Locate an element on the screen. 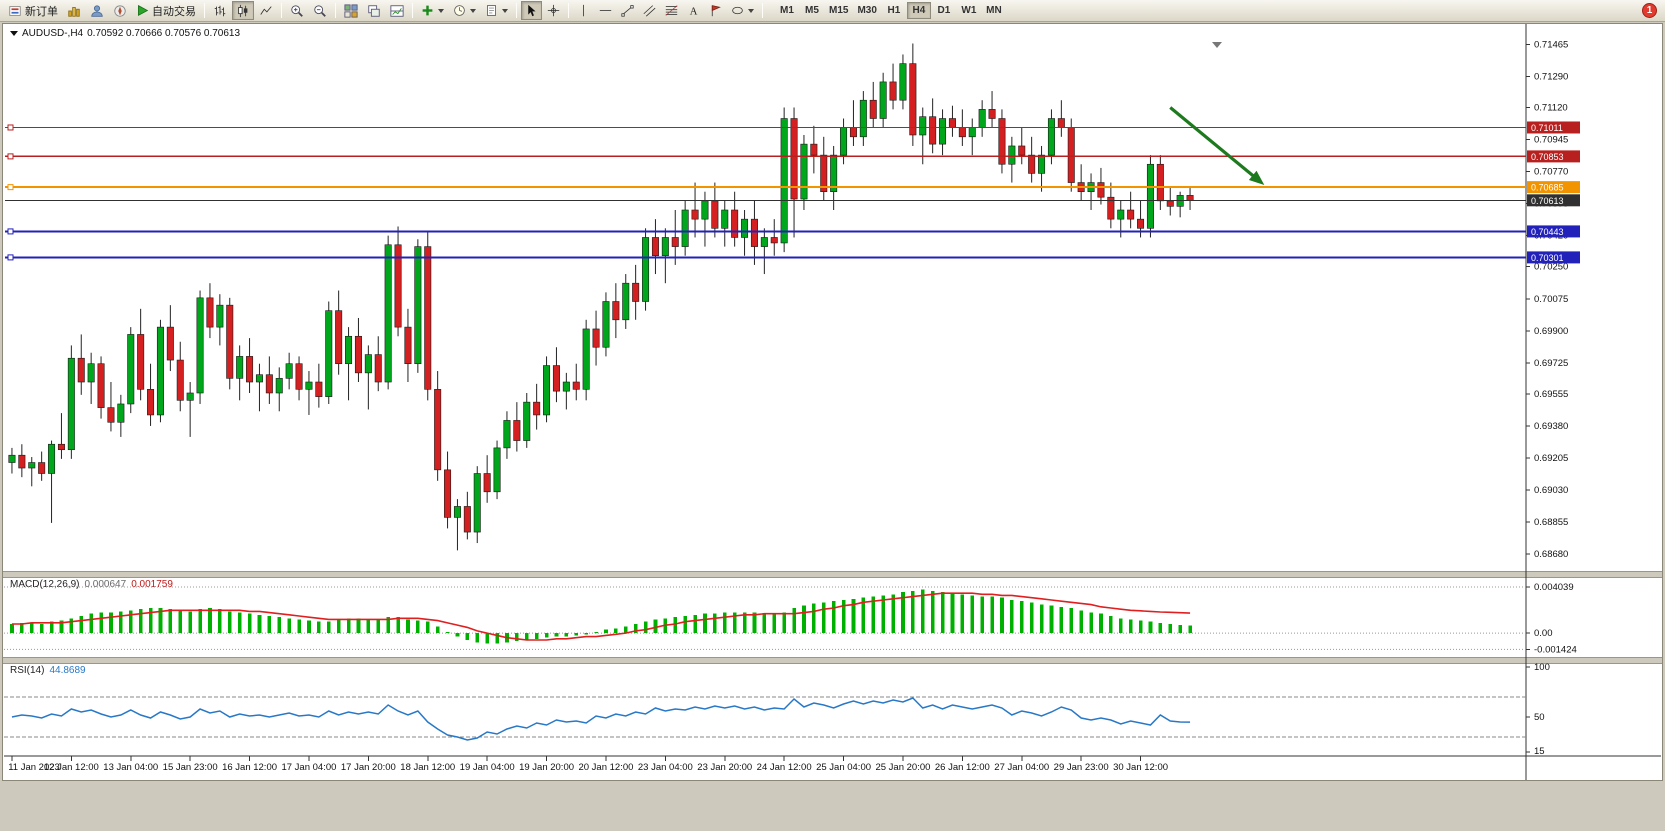  periods-clock-icon is located at coordinates (459, 10).